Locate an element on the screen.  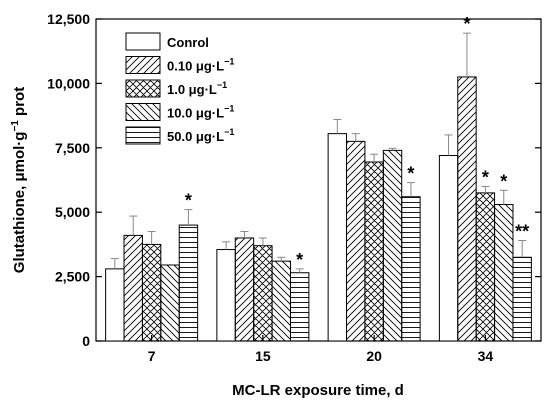
x-tick-label: 20 is located at coordinates (374, 356).